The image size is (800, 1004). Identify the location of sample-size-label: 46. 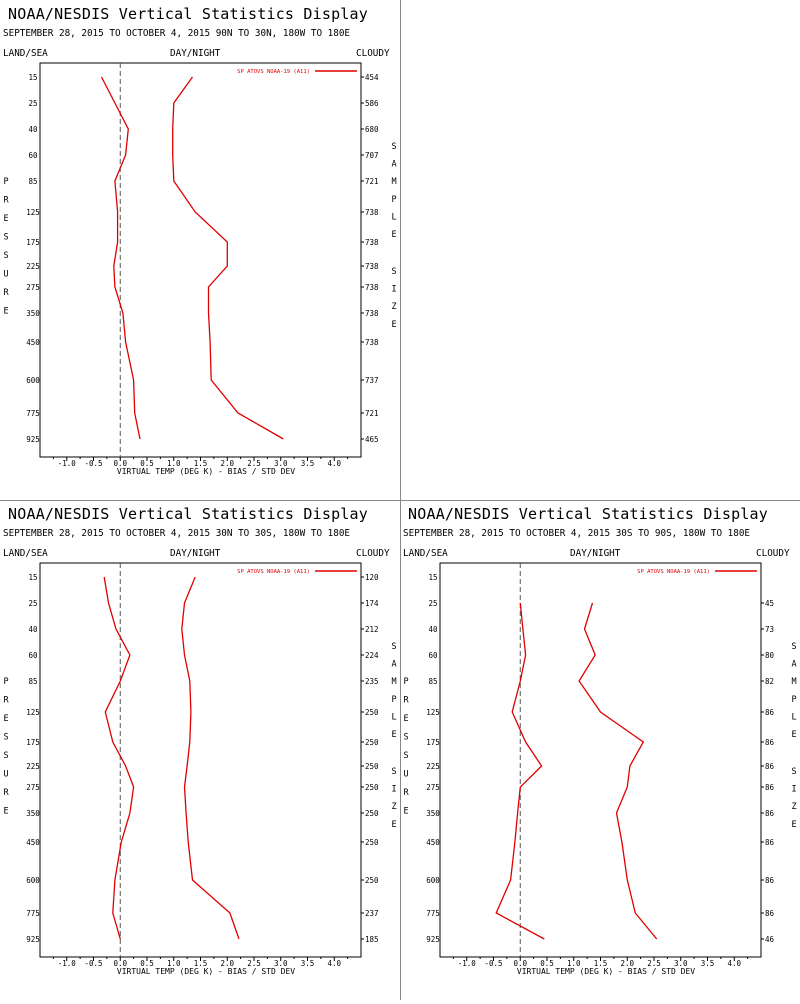
(770, 939).